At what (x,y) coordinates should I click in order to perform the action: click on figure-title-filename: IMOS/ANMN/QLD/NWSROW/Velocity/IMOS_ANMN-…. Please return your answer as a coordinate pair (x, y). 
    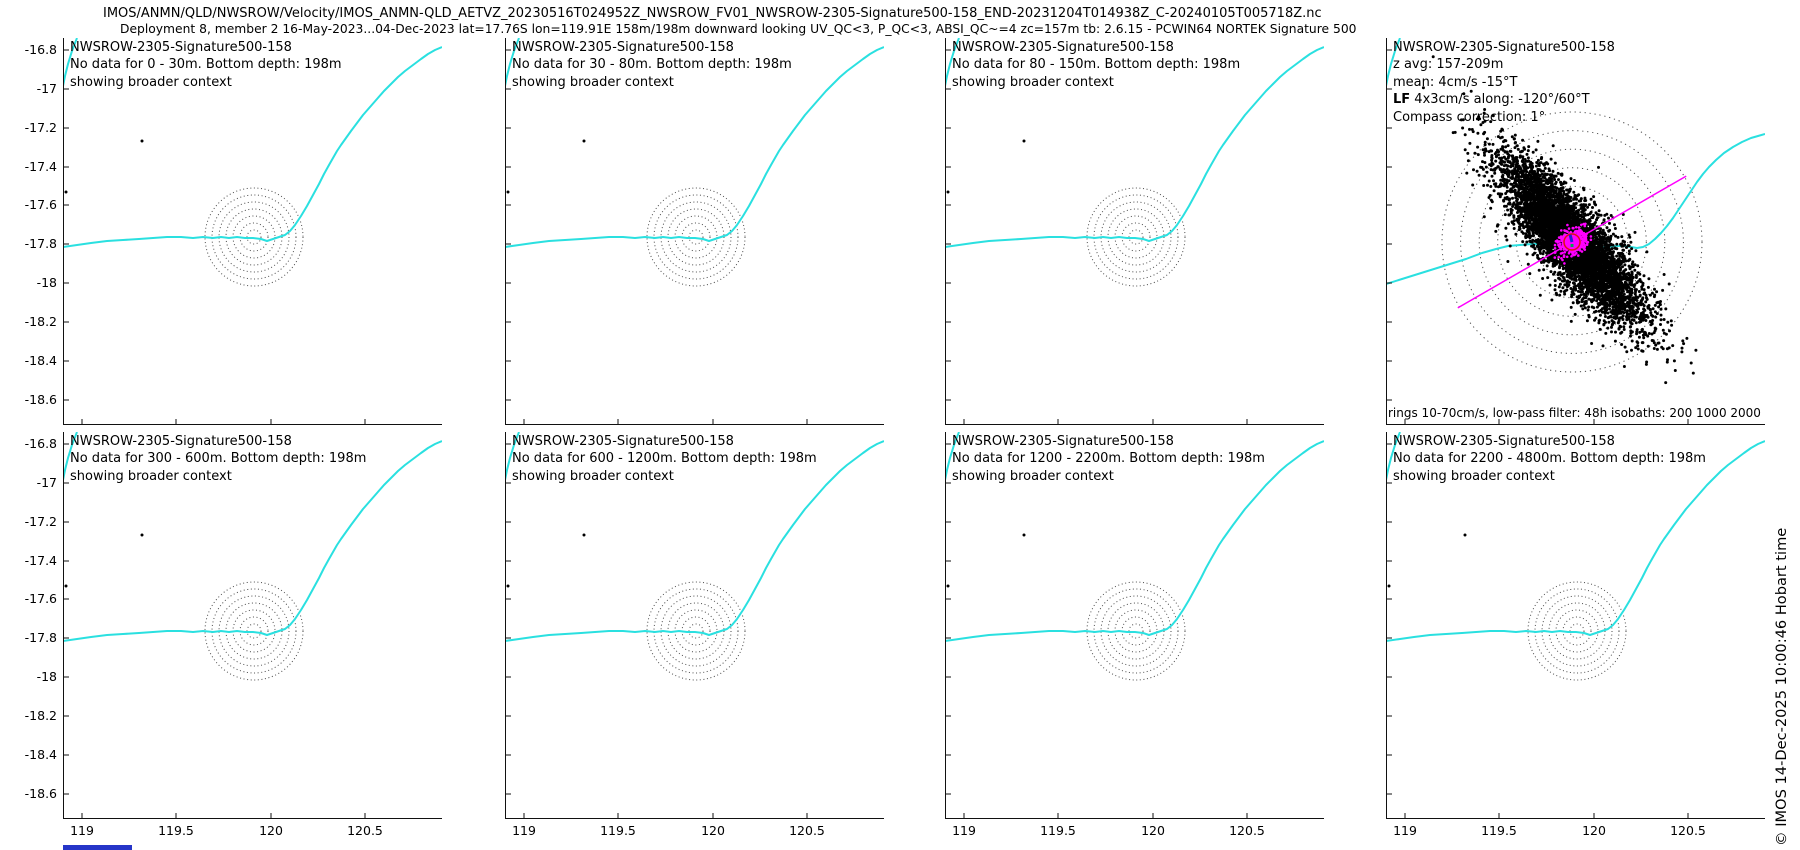
    Looking at the image, I should click on (712, 13).